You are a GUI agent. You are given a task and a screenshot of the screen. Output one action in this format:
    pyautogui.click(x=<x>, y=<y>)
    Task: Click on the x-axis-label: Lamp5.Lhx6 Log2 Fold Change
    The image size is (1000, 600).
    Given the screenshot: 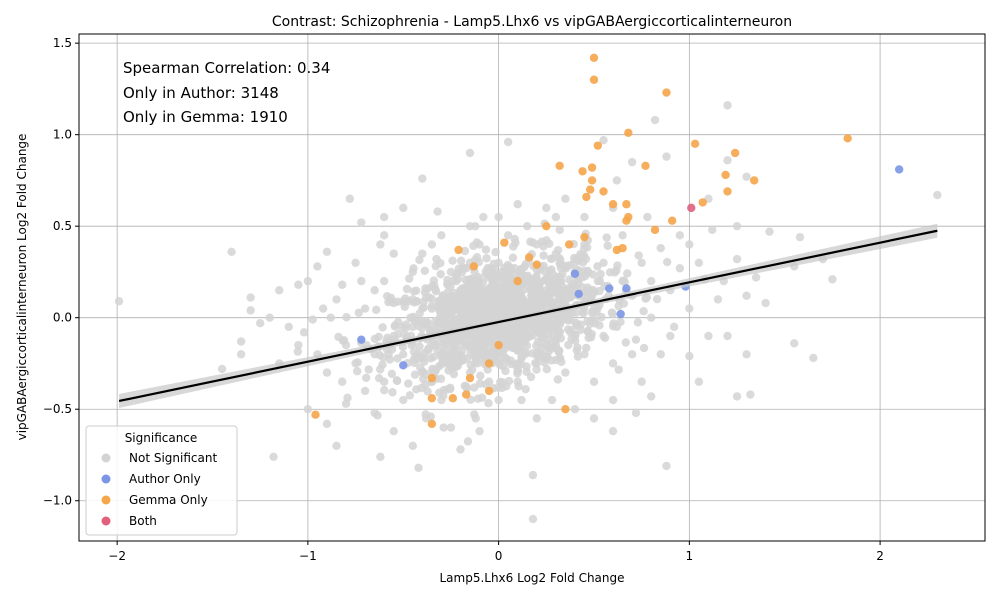 What is the action you would take?
    pyautogui.click(x=531, y=578)
    